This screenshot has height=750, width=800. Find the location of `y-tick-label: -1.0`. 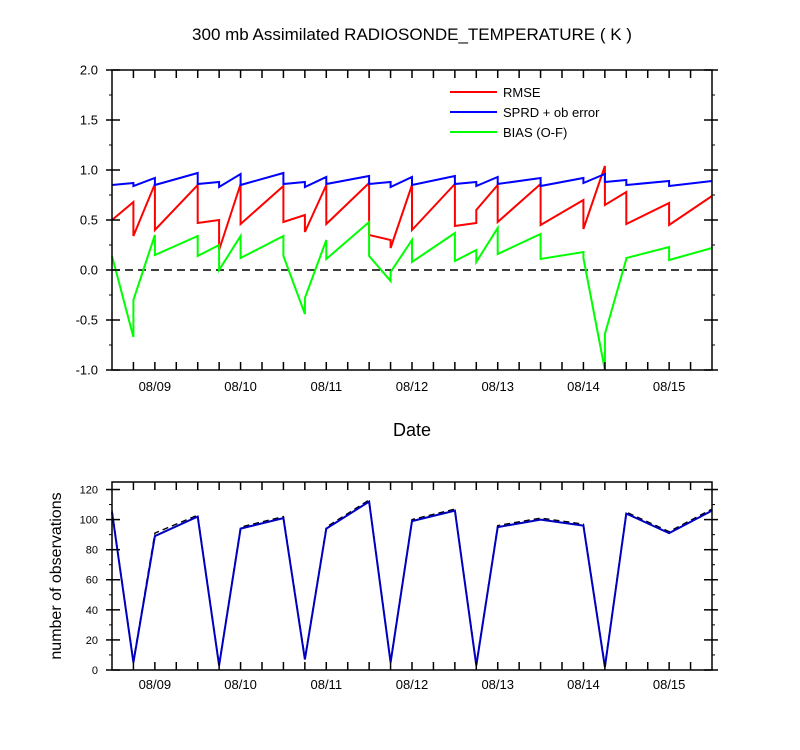

y-tick-label: -1.0 is located at coordinates (87, 370).